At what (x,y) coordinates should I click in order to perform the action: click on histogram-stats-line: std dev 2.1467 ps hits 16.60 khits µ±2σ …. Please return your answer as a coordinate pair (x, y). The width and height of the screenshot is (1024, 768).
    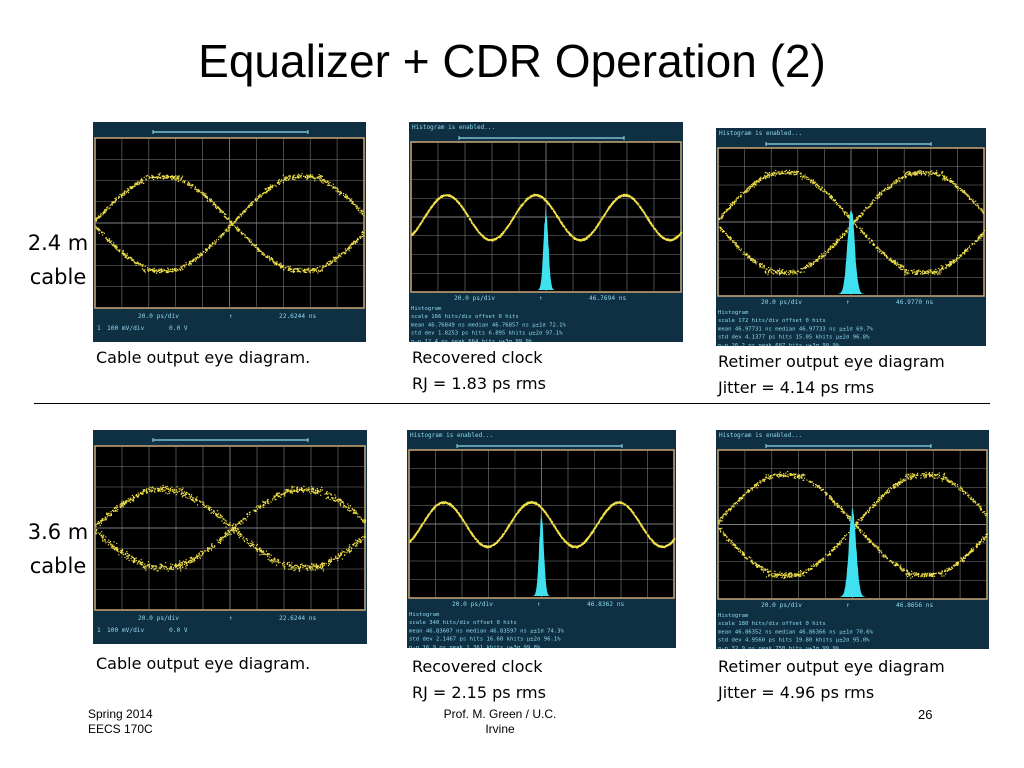
    Looking at the image, I should click on (485, 640).